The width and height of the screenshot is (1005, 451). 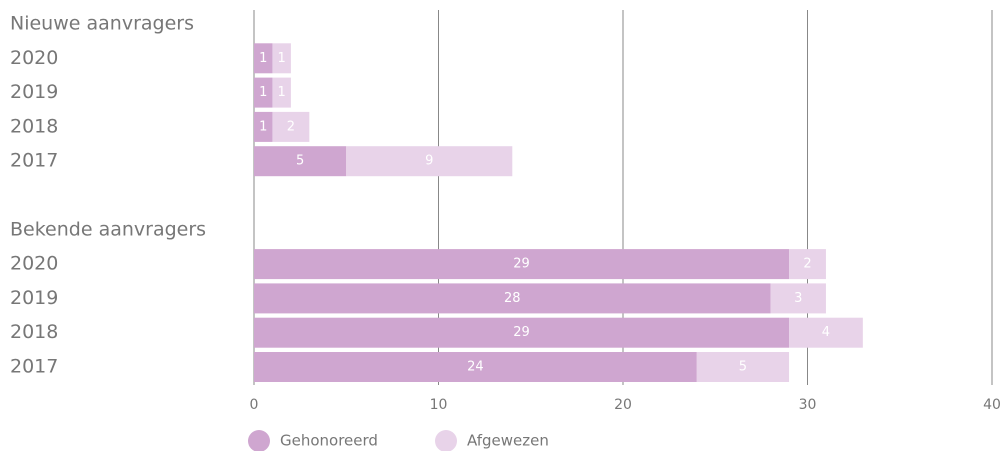 What do you see at coordinates (329, 441) in the screenshot?
I see `legend-label: Gehonoreerd` at bounding box center [329, 441].